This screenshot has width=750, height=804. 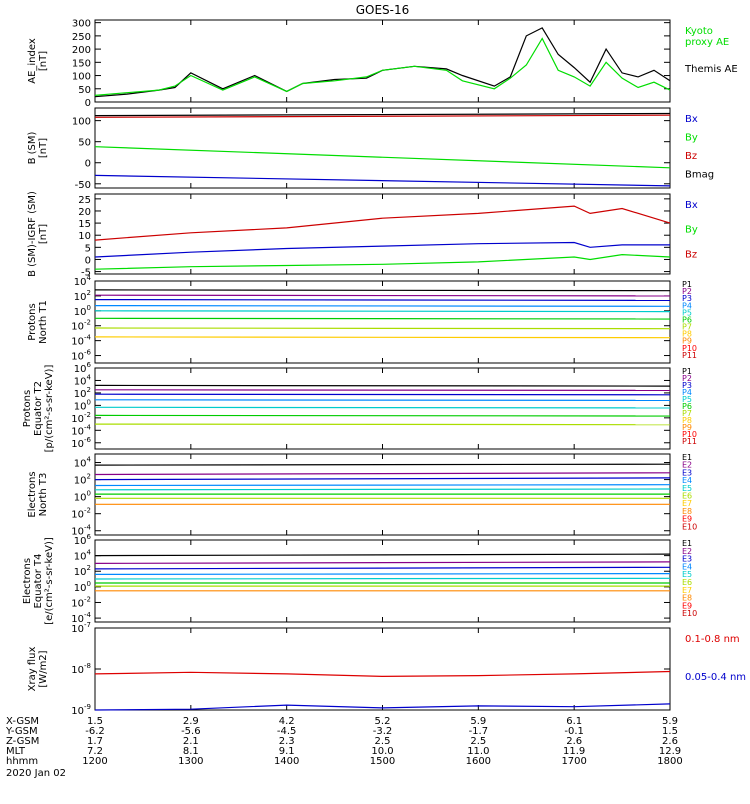 What do you see at coordinates (687, 488) in the screenshot?
I see `legend-entry: E5` at bounding box center [687, 488].